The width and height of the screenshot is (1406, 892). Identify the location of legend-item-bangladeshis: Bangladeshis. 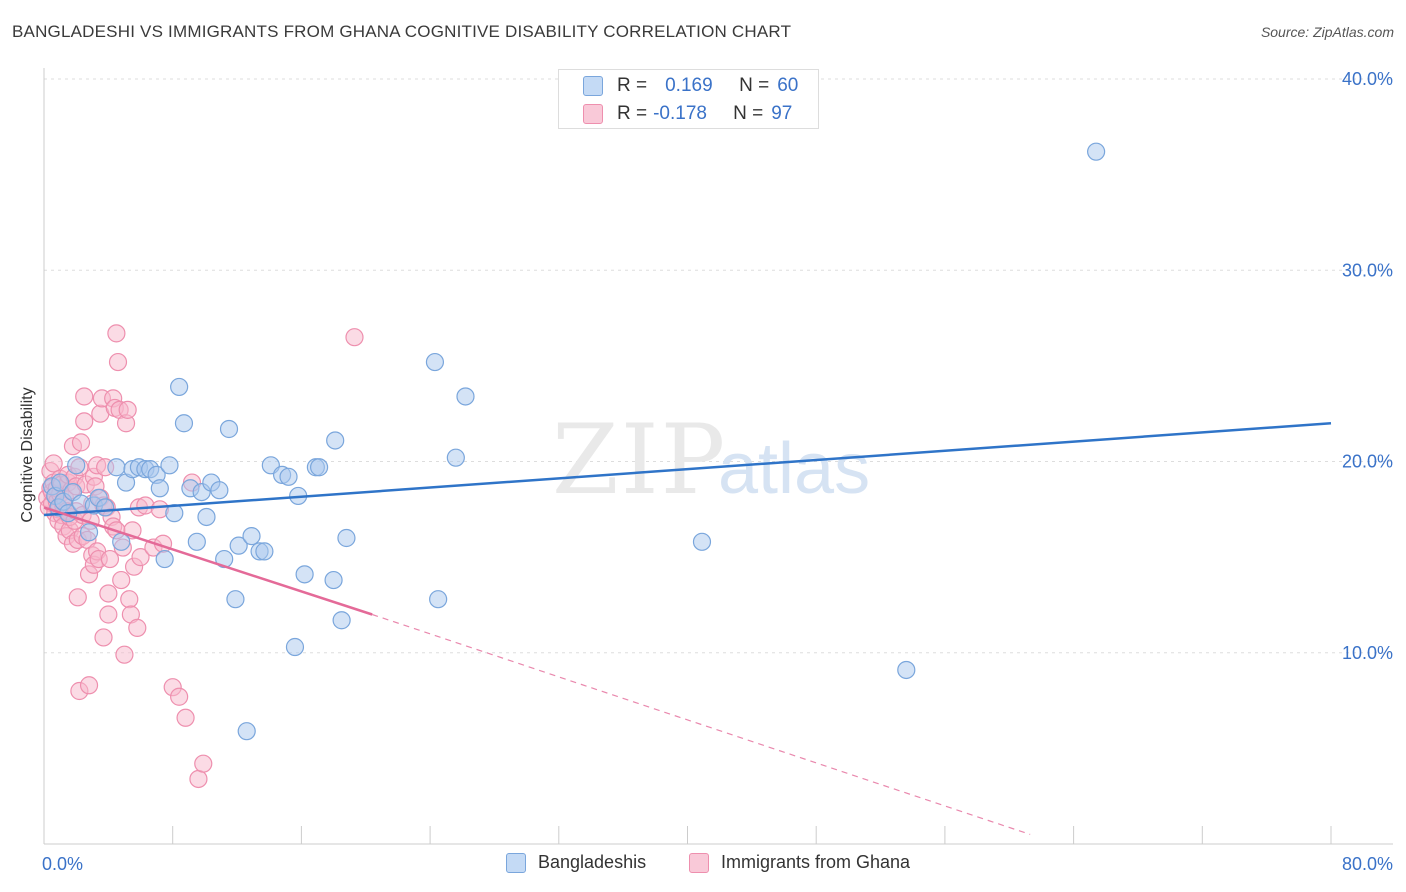
(576, 862).